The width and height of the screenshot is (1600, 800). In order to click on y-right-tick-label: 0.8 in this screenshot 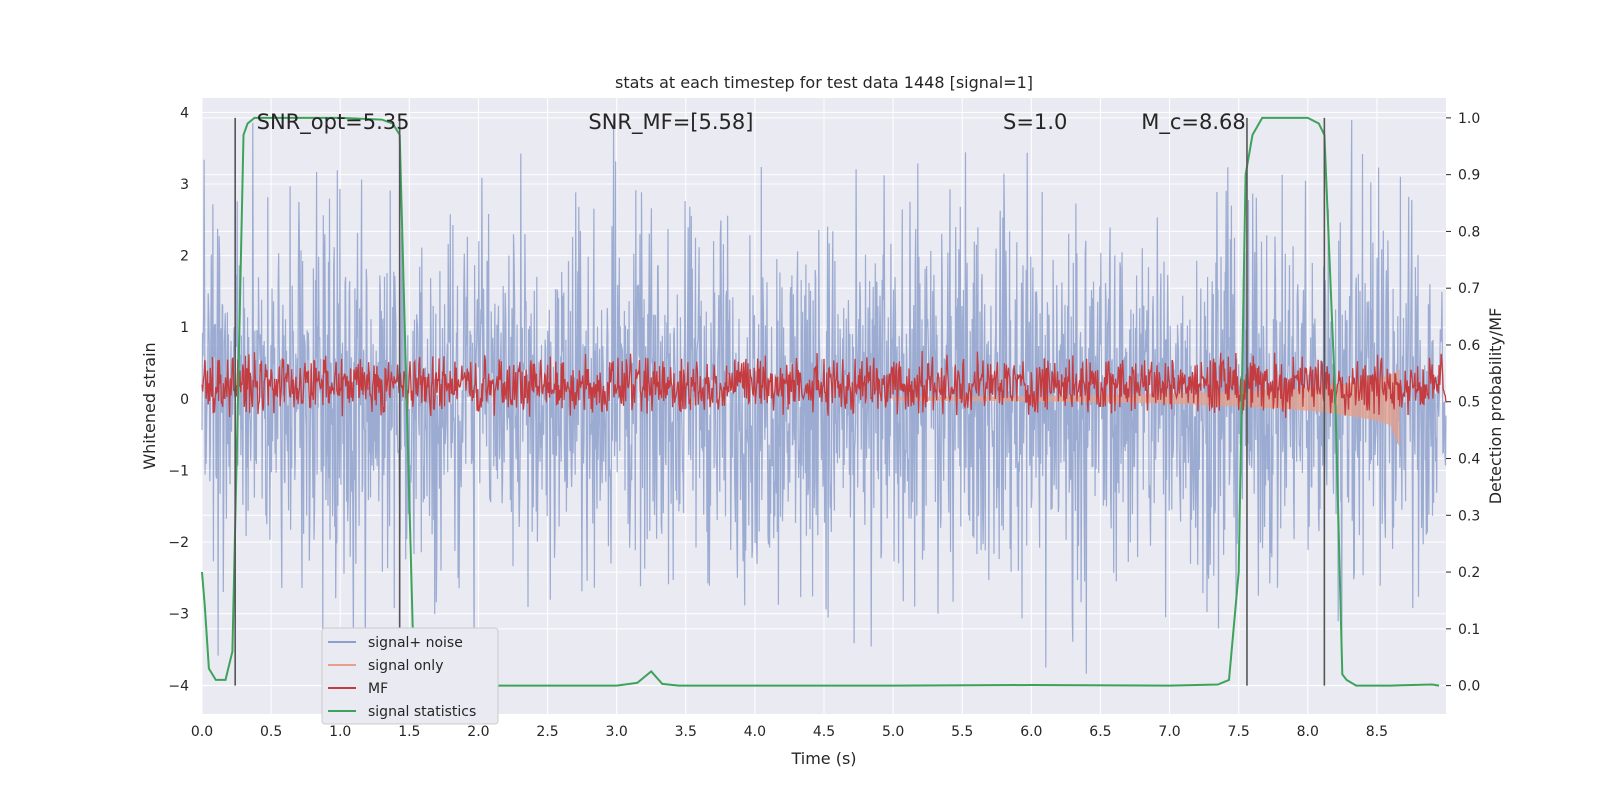, I will do `click(1469, 232)`.